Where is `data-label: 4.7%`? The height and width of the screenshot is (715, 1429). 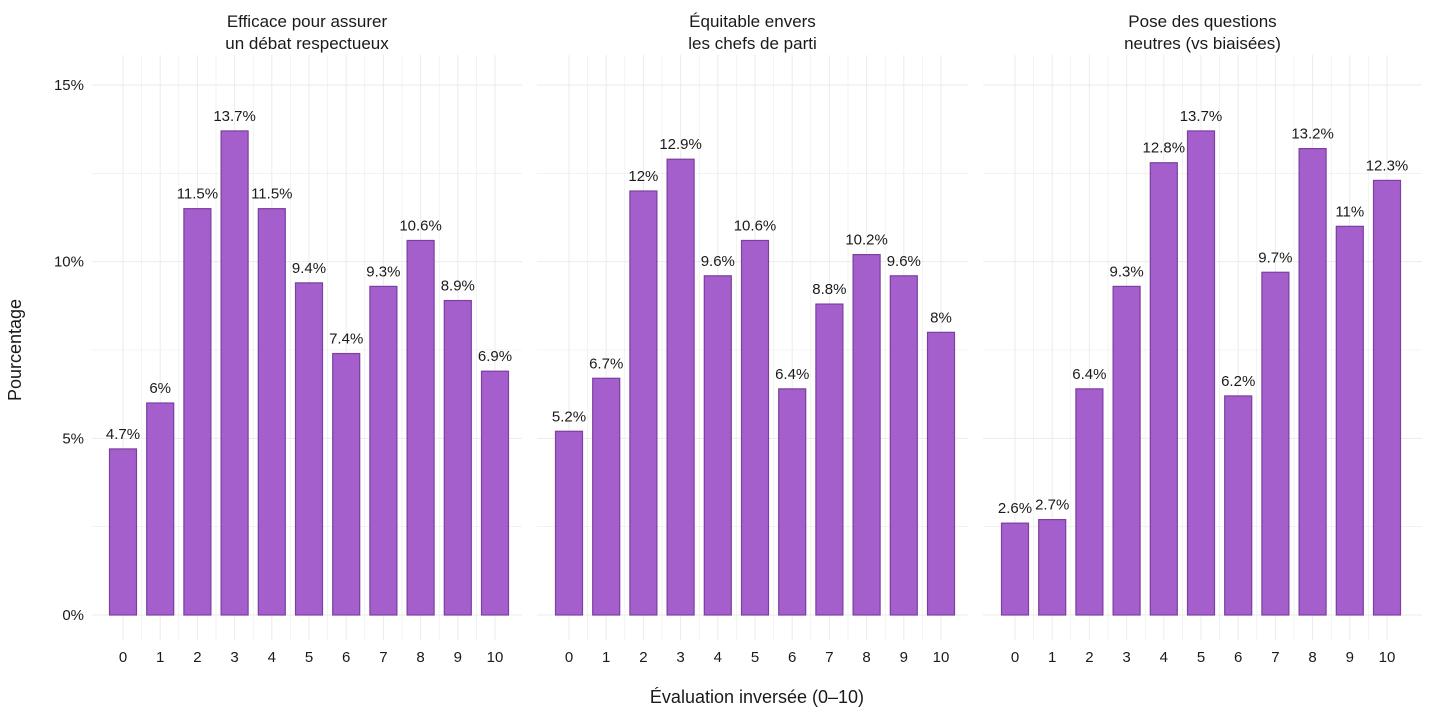
data-label: 4.7% is located at coordinates (123, 434).